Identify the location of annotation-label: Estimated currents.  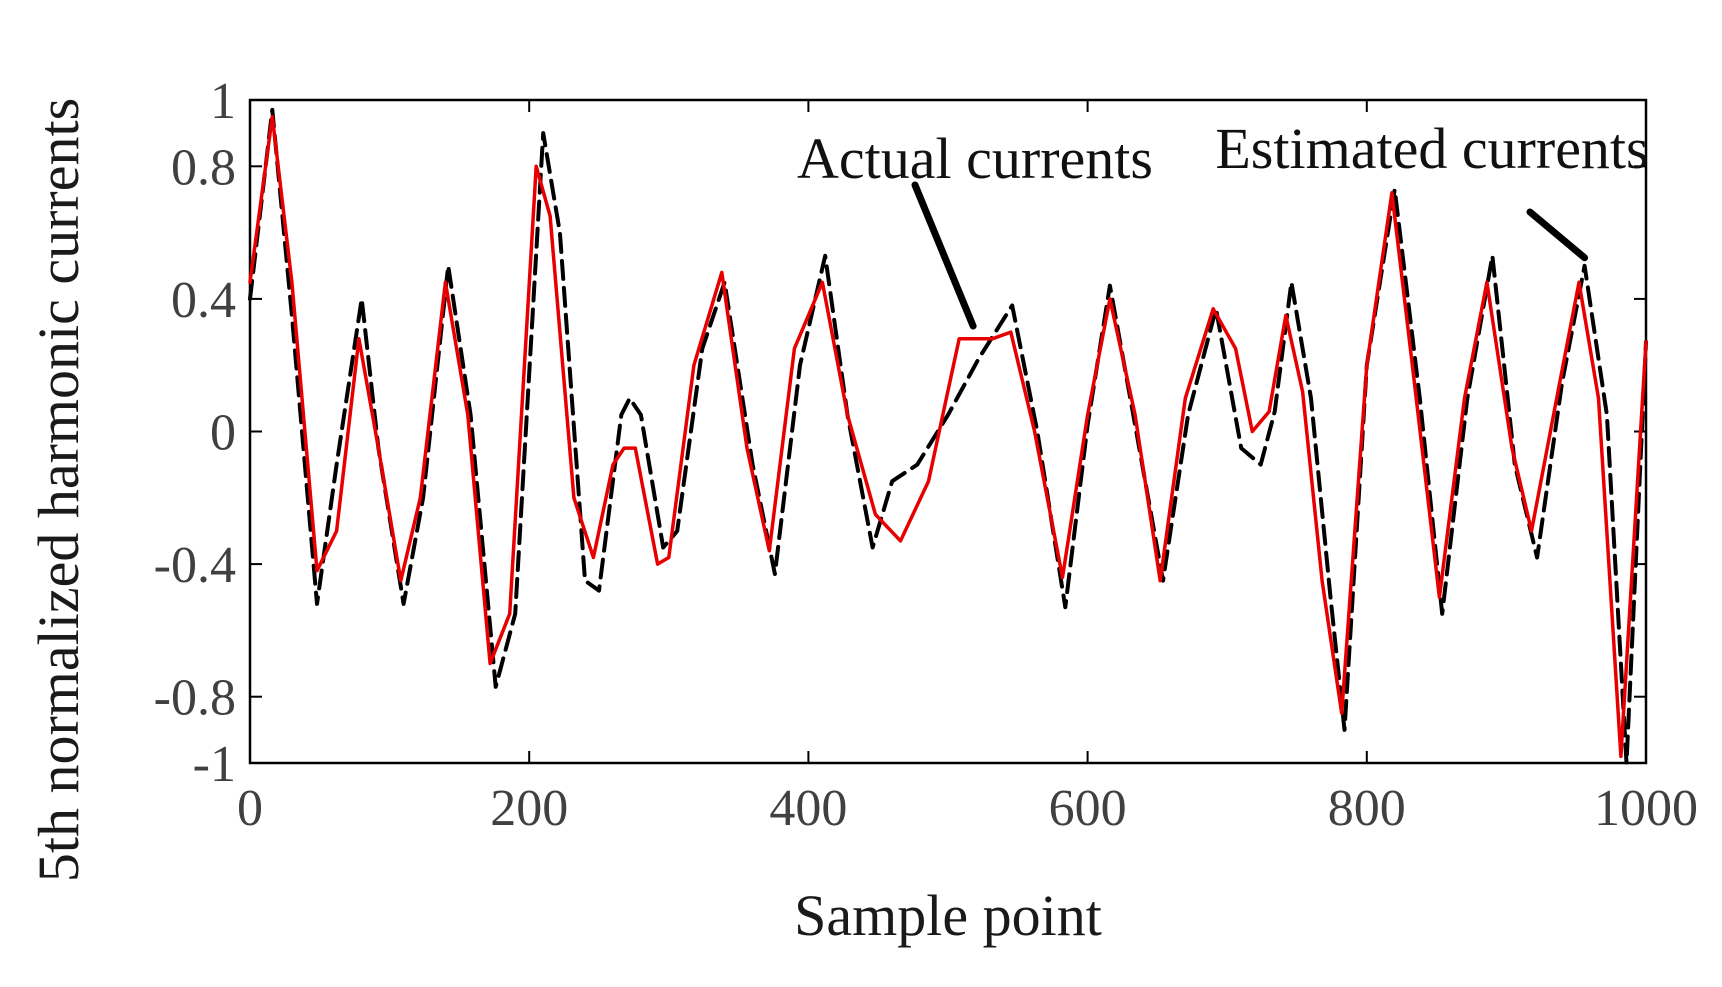
(1431, 148).